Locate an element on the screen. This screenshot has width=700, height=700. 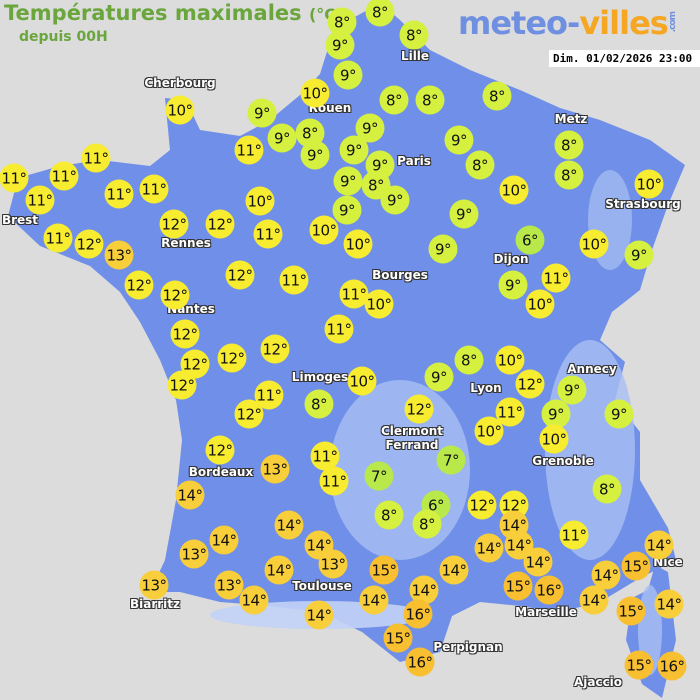
city-label: Paris is located at coordinates (414, 161).